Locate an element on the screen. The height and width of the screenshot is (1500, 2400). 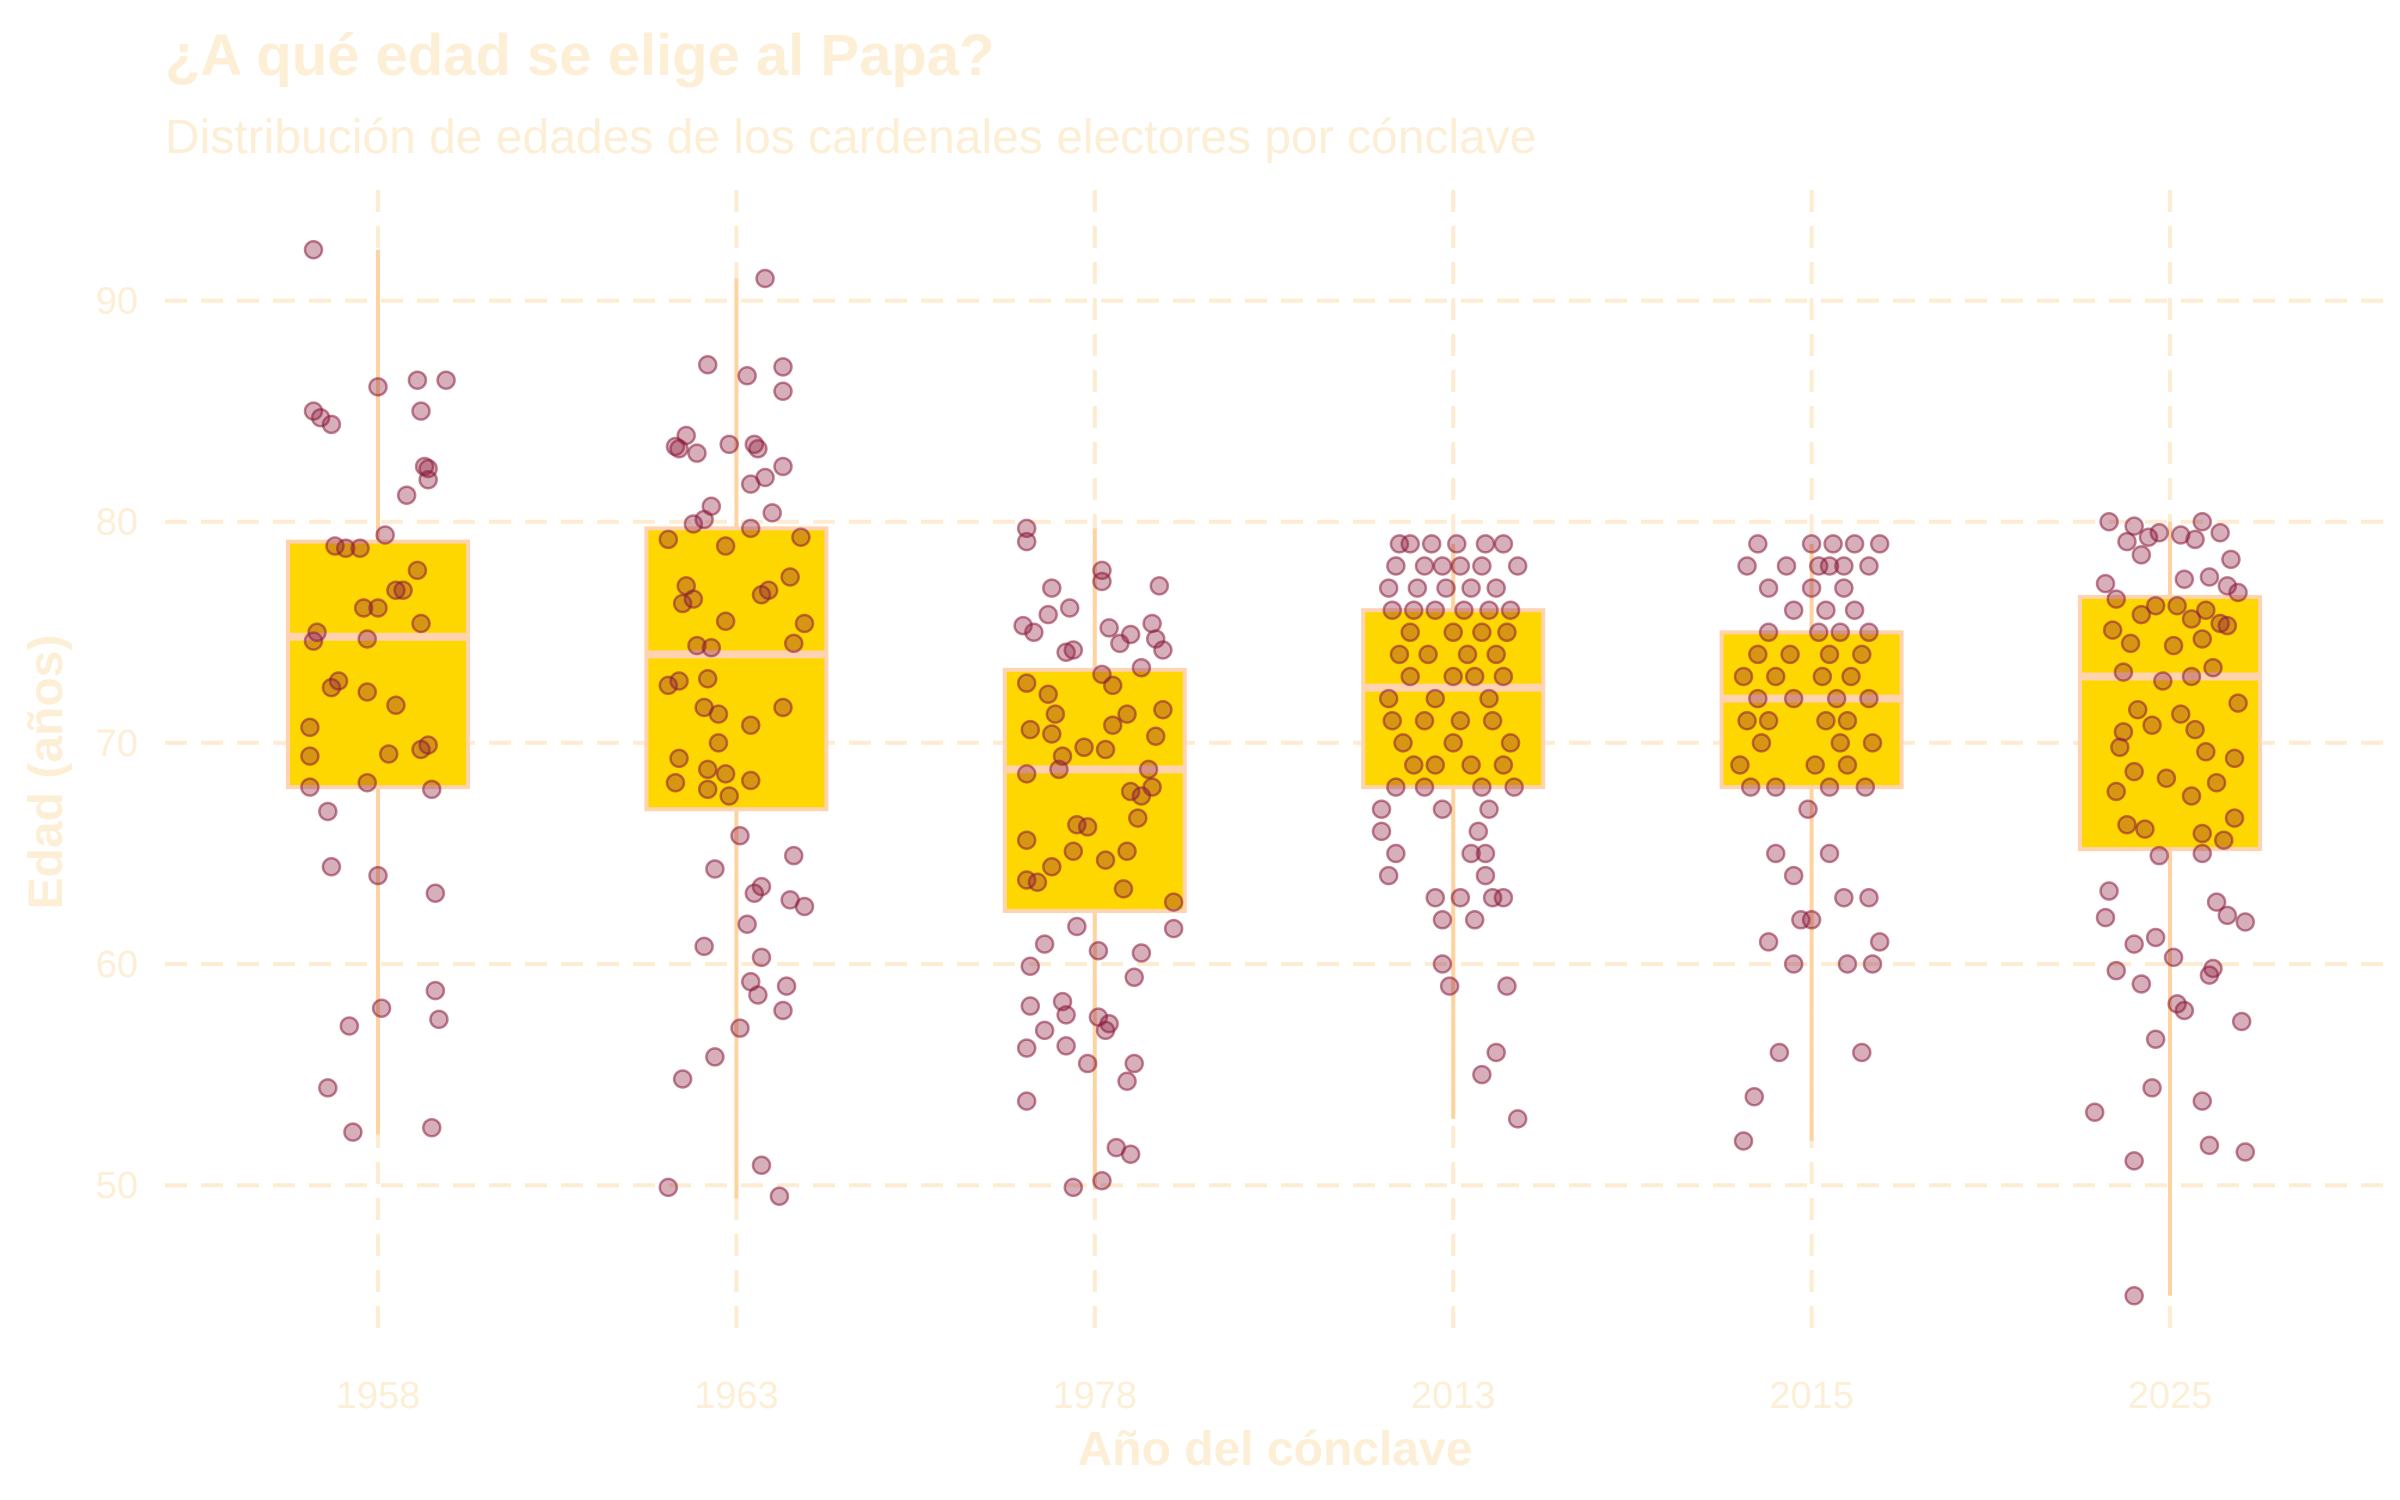
x-tick-label: 1963 is located at coordinates (736, 1396).